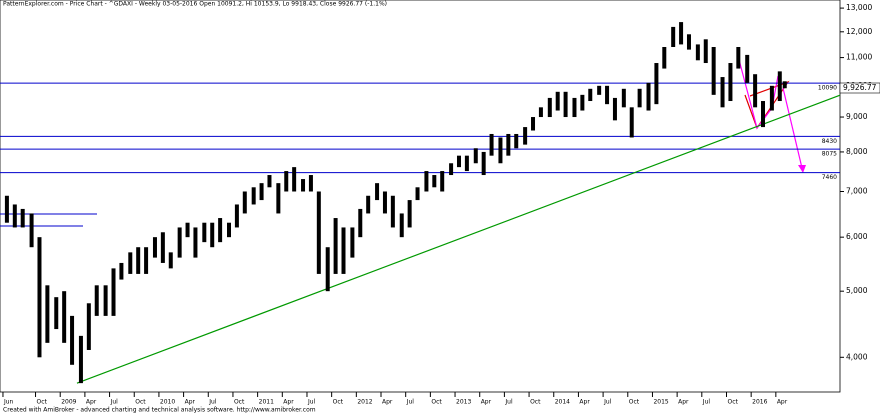 Image resolution: width=880 pixels, height=415 pixels. I want to click on x-tick-label: 2012, so click(364, 402).